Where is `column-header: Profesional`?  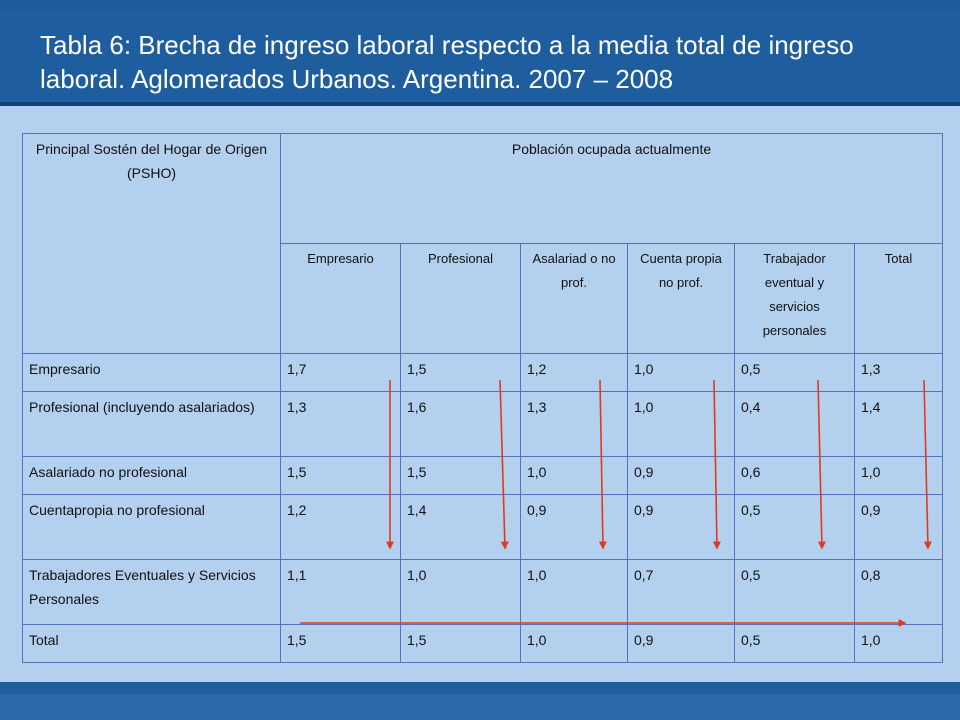 column-header: Profesional is located at coordinates (460, 298).